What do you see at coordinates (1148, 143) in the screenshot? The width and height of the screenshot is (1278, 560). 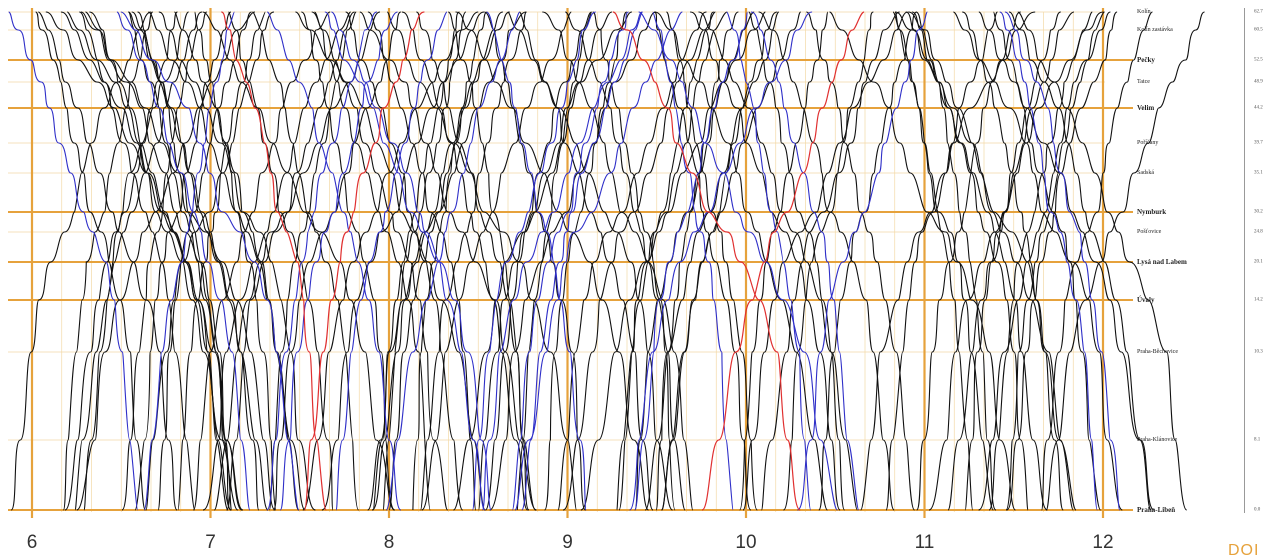 I see `station-label: Poříčany` at bounding box center [1148, 143].